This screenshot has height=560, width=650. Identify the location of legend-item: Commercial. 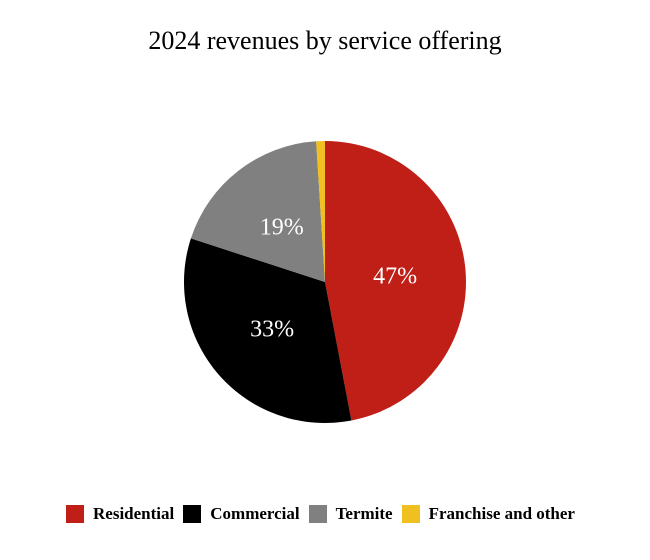
(241, 514).